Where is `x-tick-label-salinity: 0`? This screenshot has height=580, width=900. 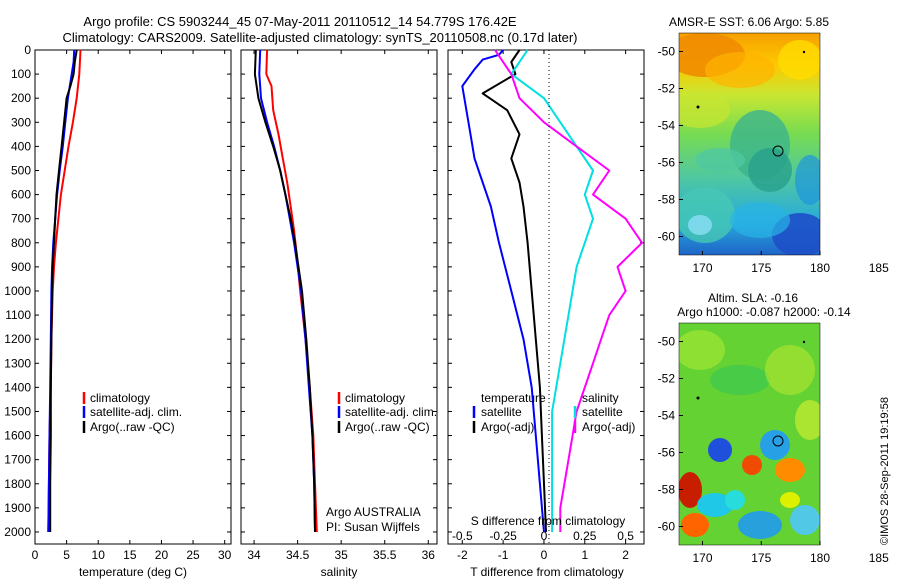 x-tick-label-salinity: 0 is located at coordinates (544, 536).